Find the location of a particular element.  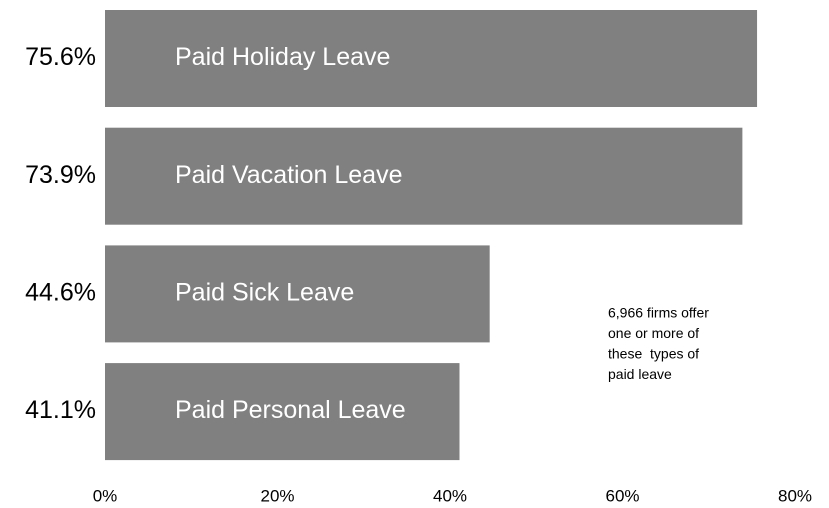

value-label: 41.1% is located at coordinates (60, 410).